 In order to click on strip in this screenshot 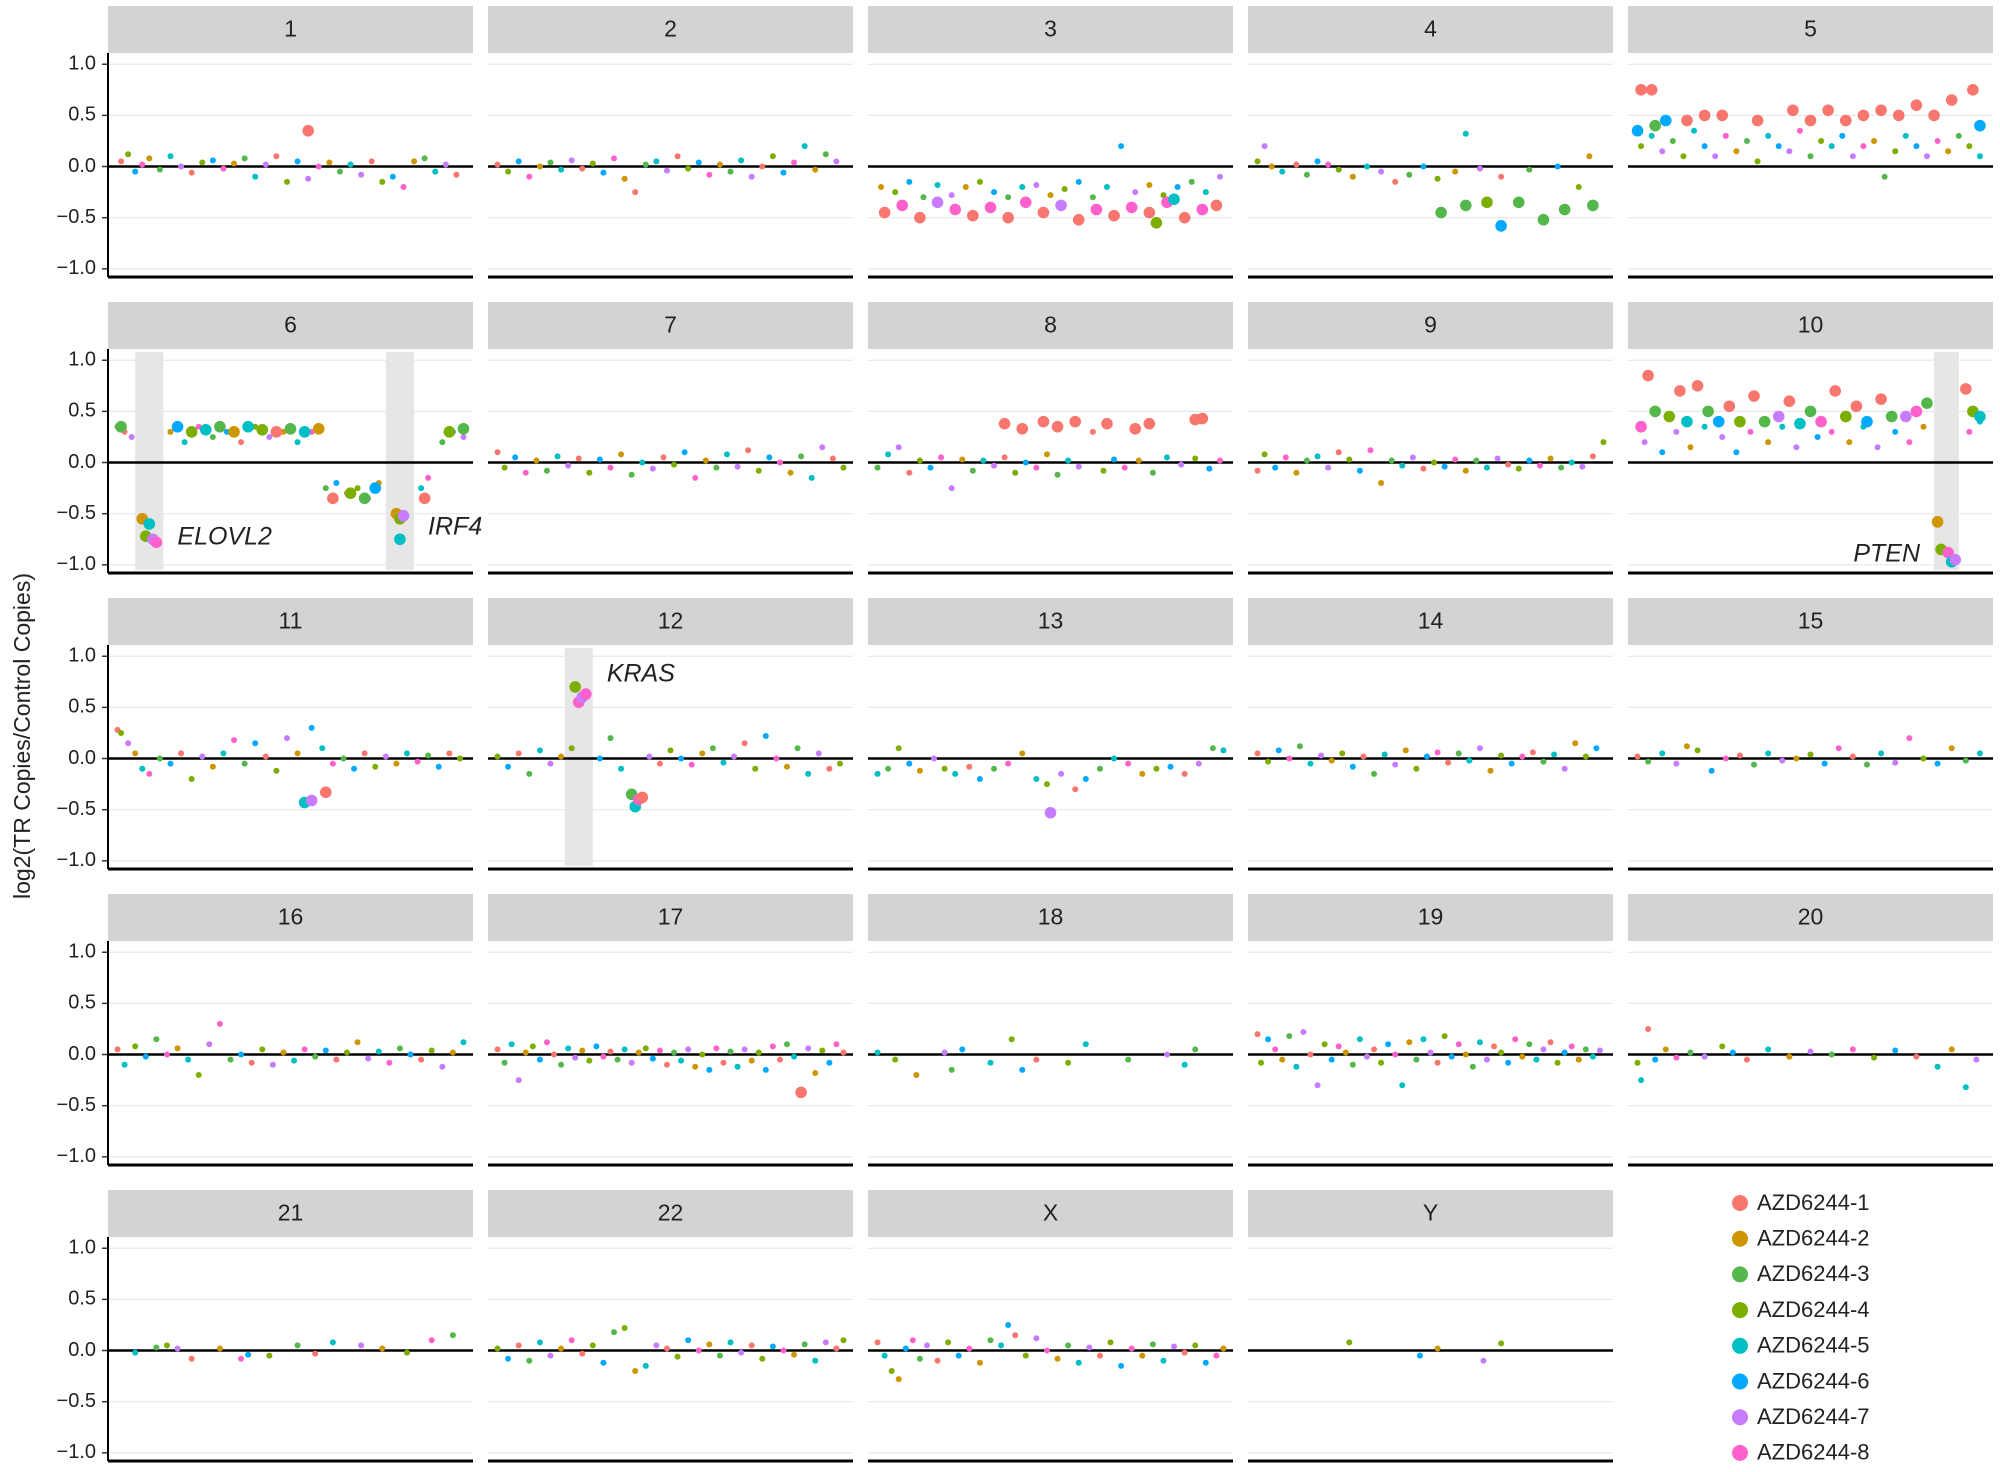, I will do `click(1430, 917)`.